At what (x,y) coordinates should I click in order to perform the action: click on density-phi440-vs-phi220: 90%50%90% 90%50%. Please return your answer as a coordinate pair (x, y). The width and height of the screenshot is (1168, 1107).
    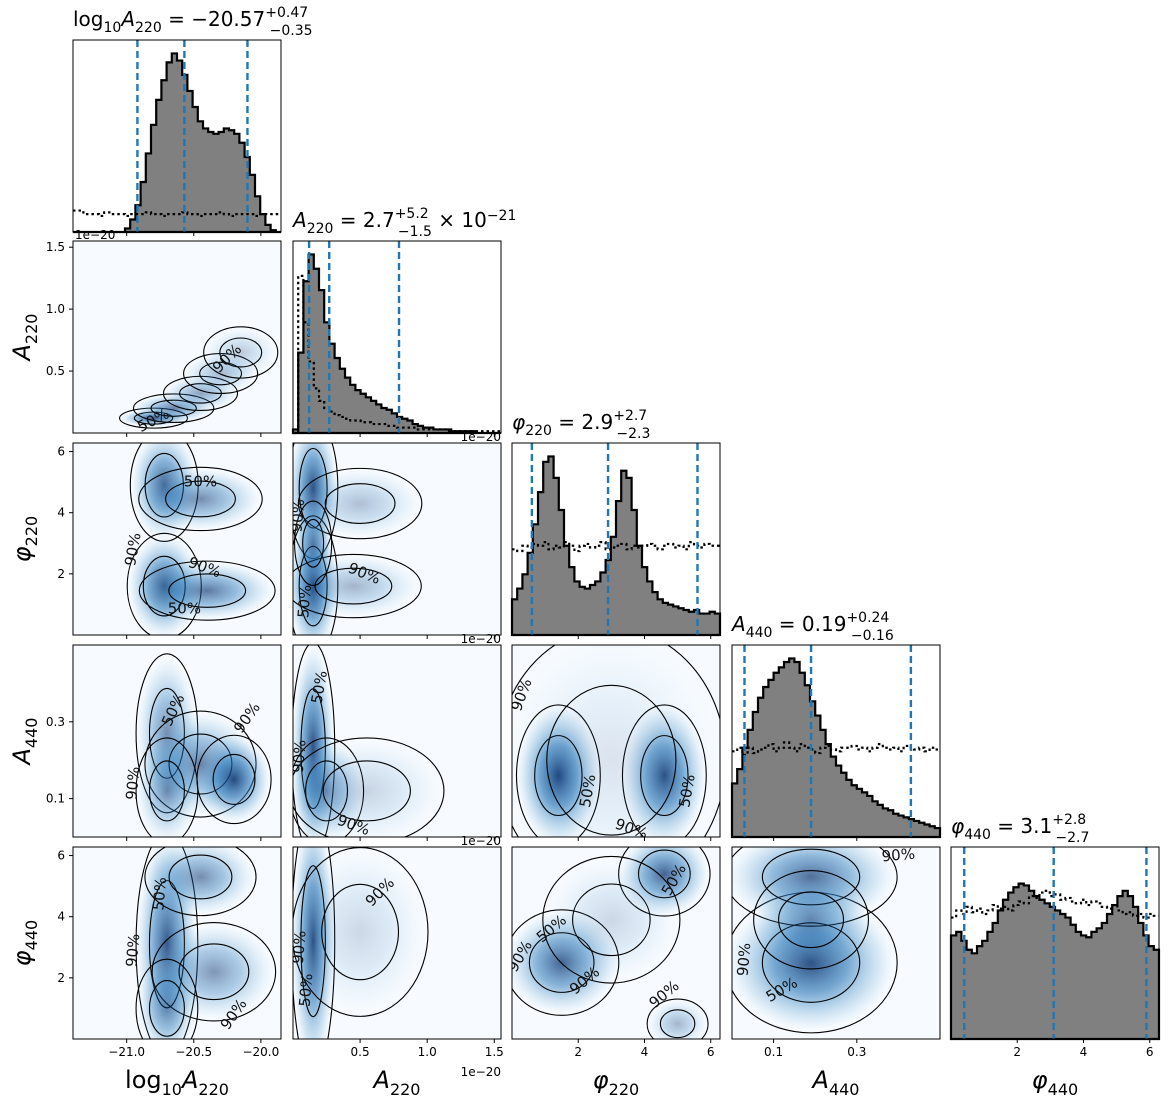
    Looking at the image, I should click on (616, 943).